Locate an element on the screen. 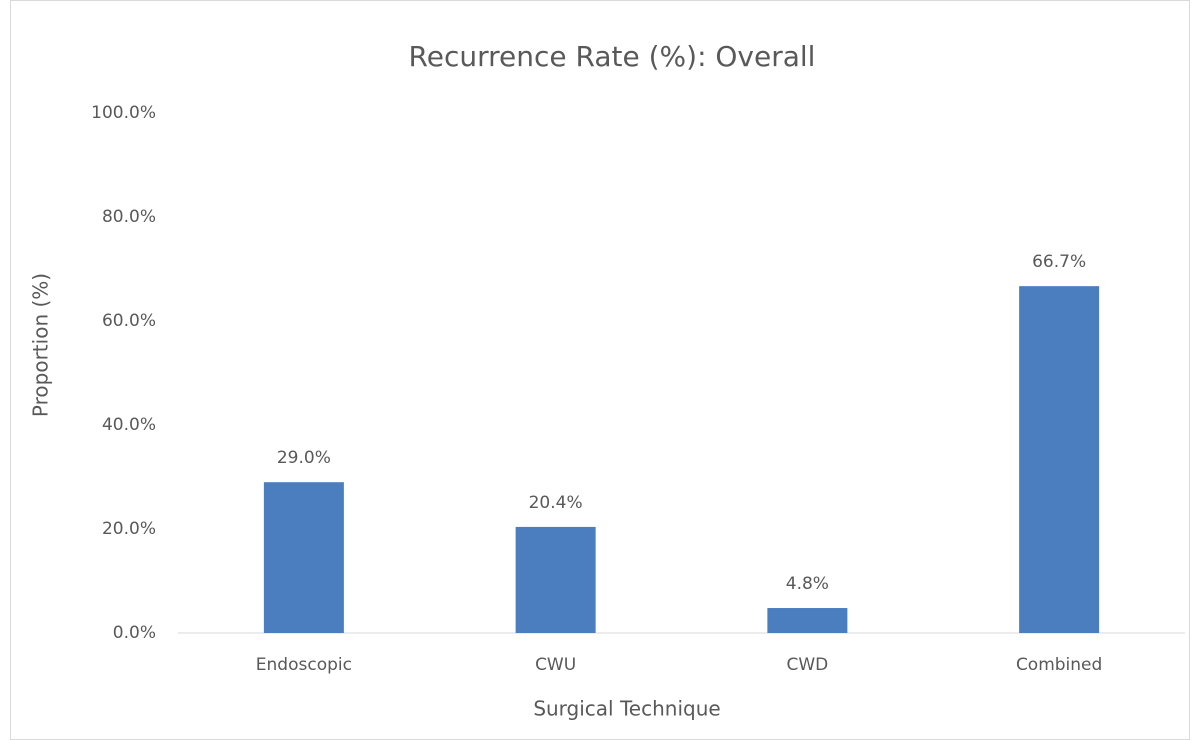 The image size is (1200, 740). x-tick-label: CWU is located at coordinates (555, 665).